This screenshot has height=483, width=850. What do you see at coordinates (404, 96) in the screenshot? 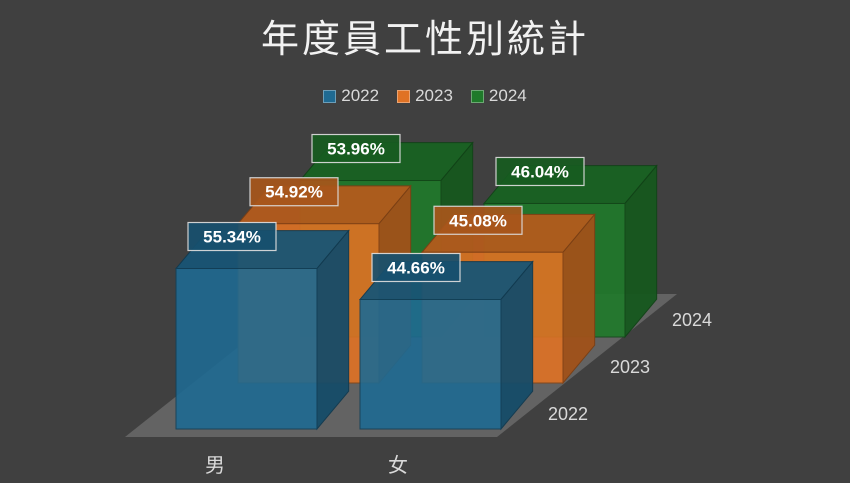
I see `legend-swatch-2023` at bounding box center [404, 96].